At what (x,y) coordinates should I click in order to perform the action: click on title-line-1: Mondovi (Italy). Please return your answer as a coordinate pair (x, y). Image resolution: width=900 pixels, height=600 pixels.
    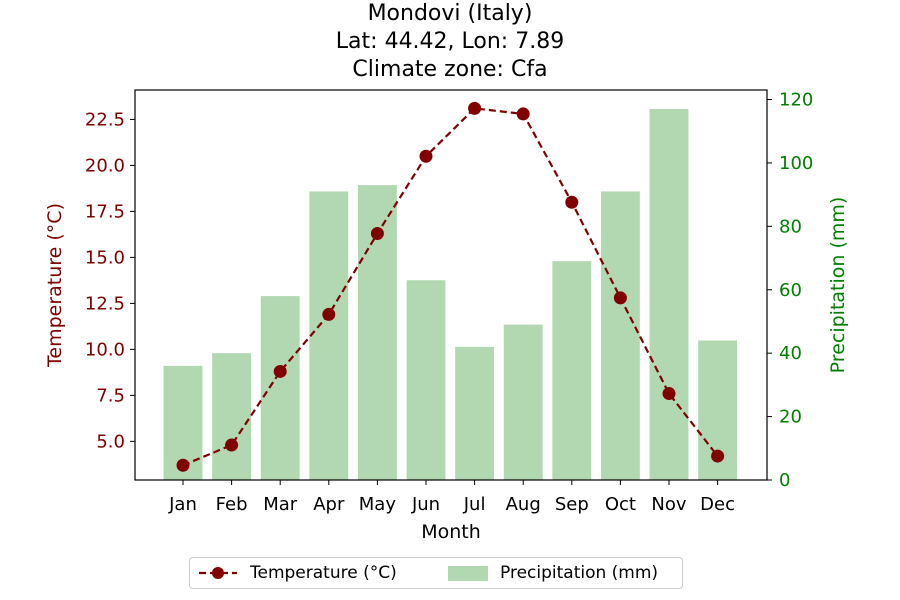
    Looking at the image, I should click on (450, 13).